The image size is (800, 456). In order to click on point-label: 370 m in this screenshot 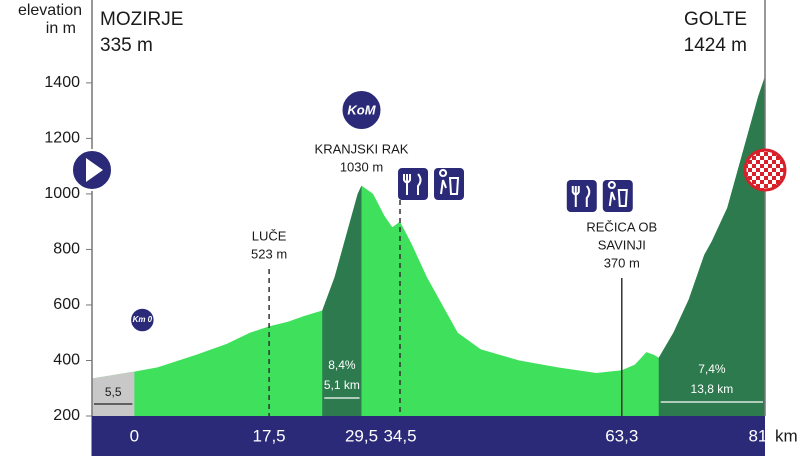, I will do `click(622, 262)`.